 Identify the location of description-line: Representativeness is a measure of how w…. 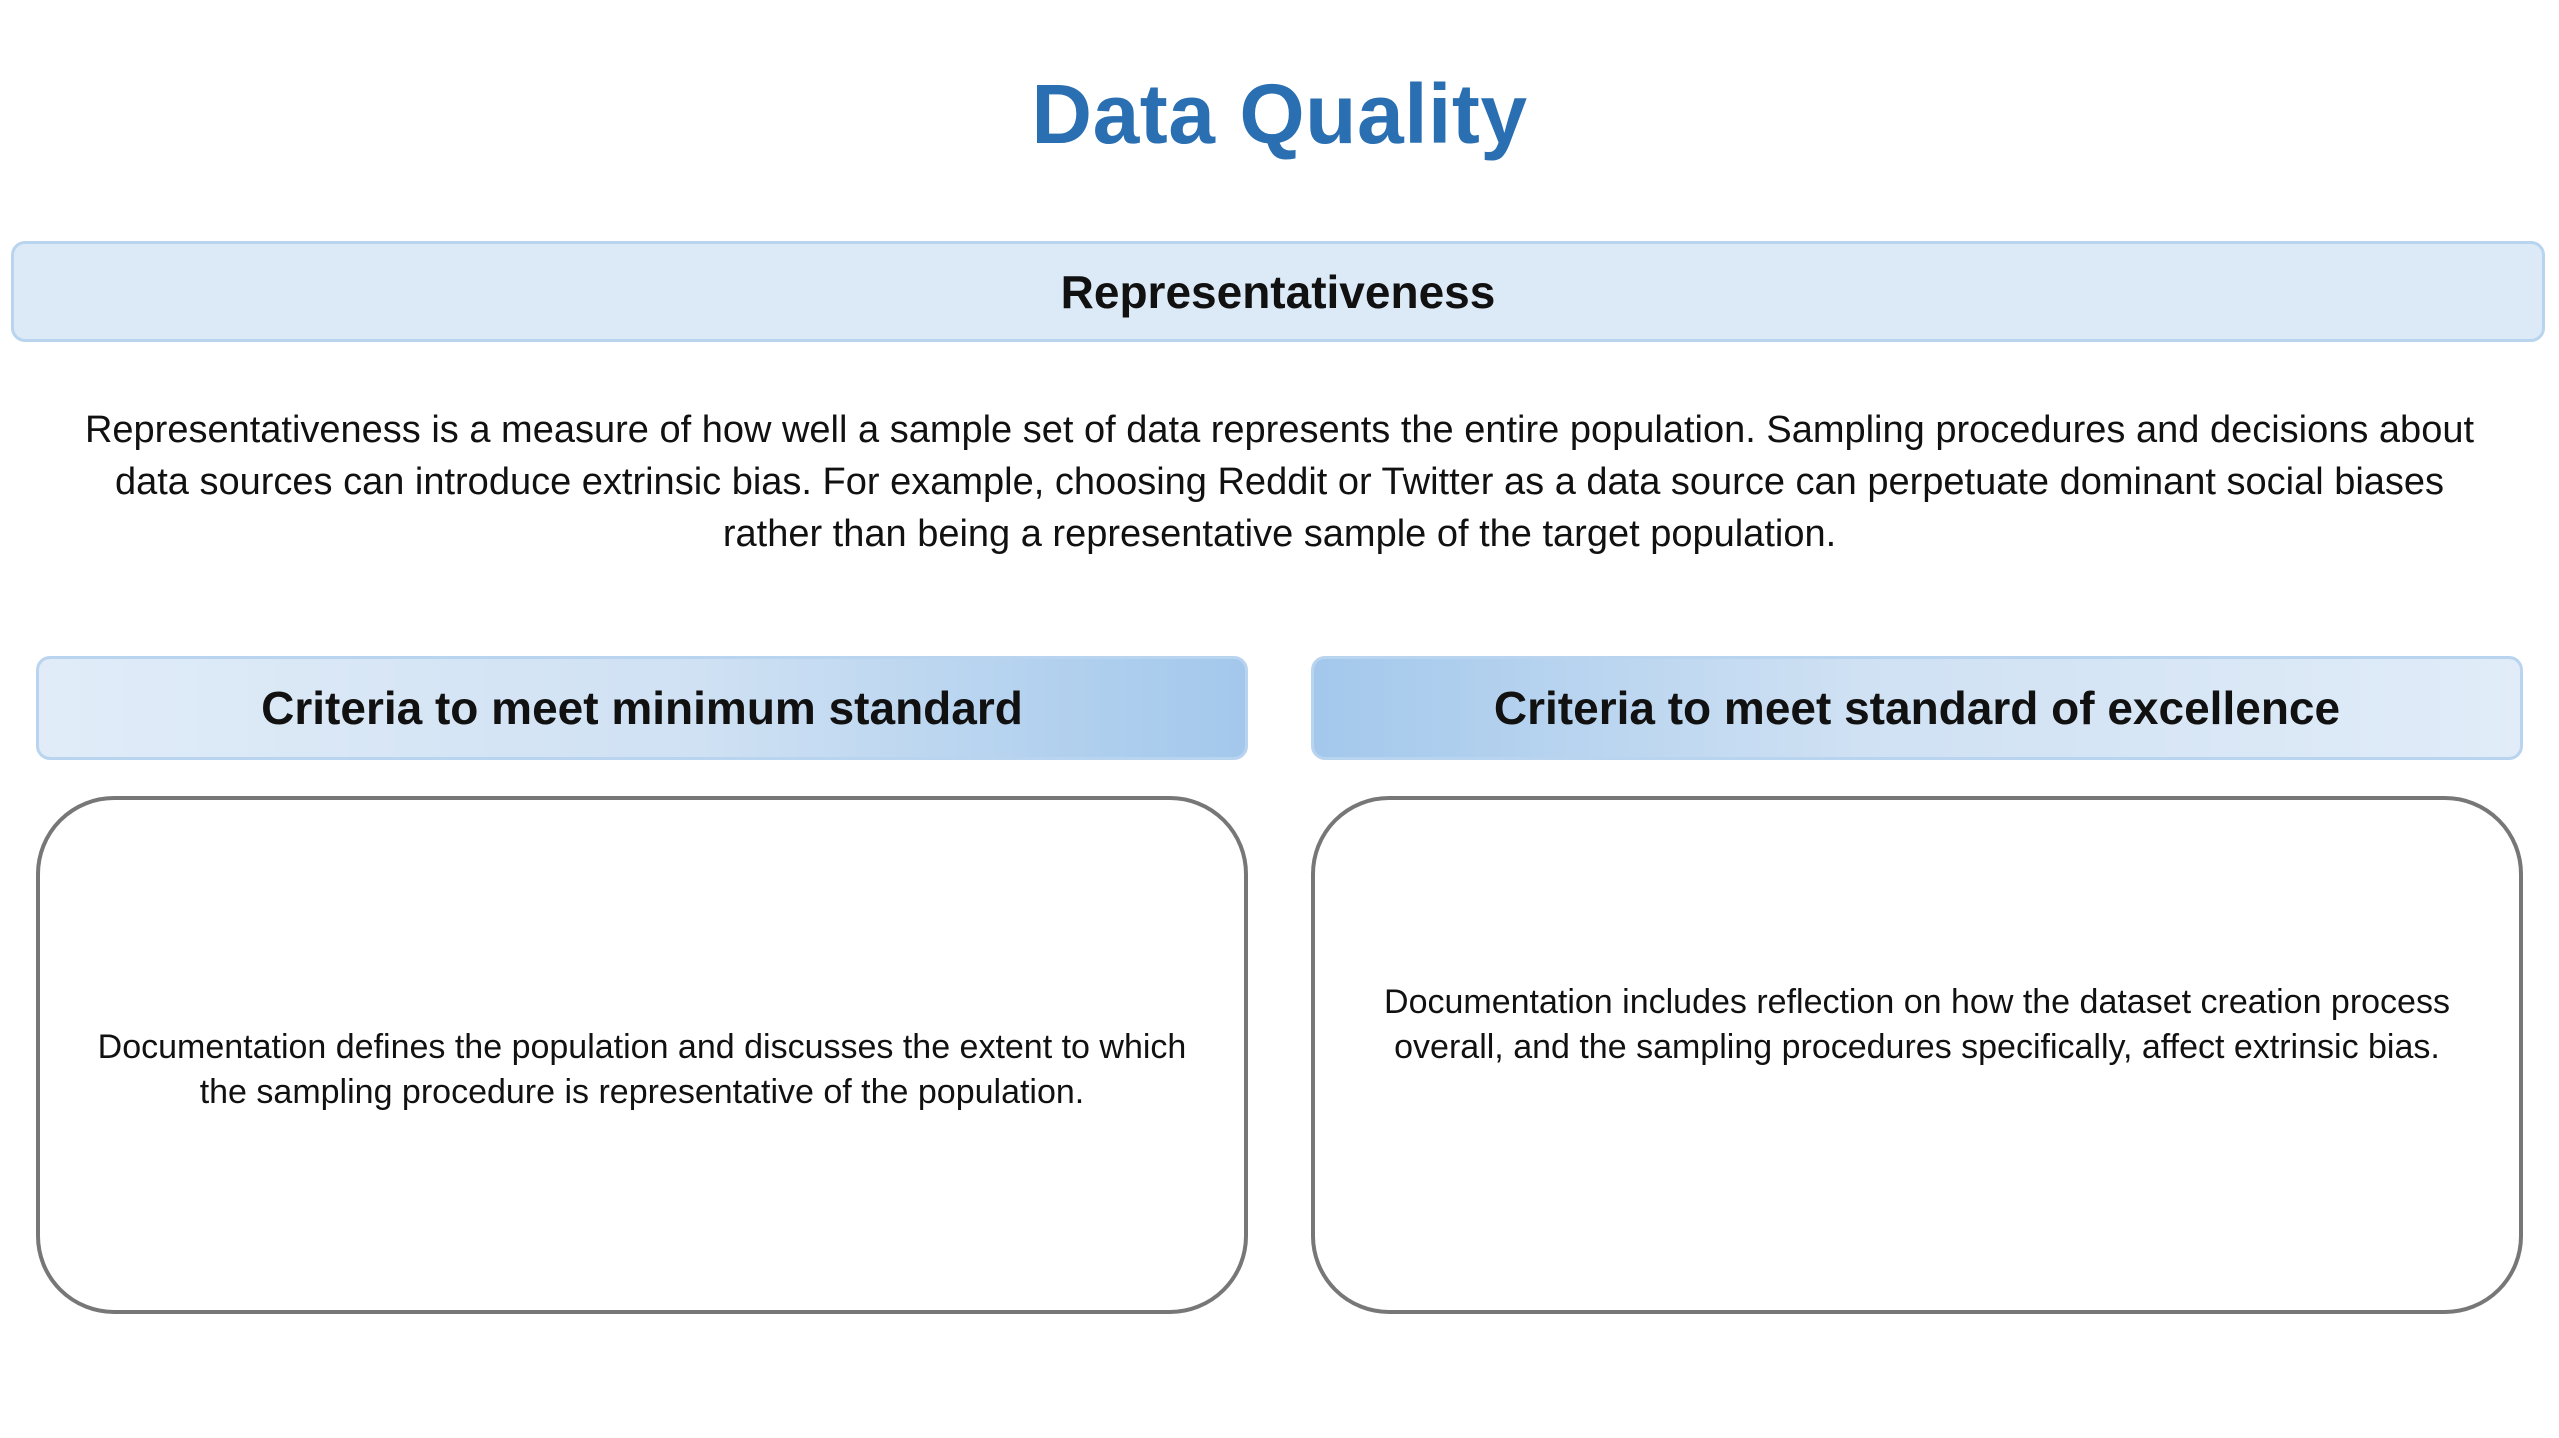
(1279, 430).